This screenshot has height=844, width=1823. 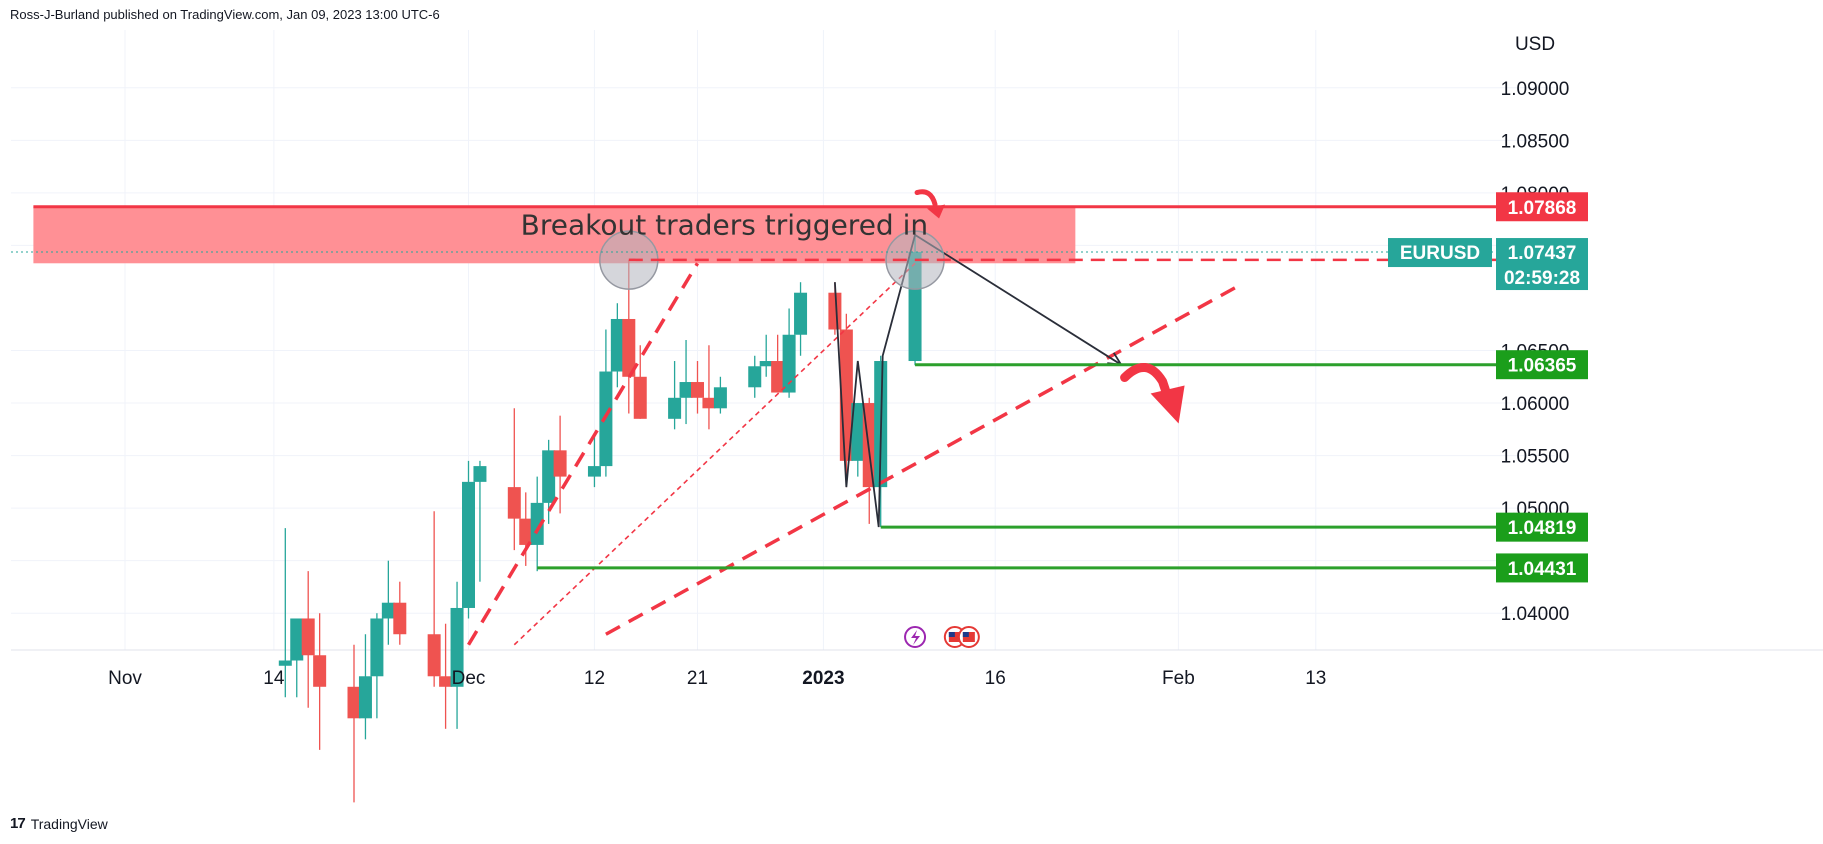 I want to click on time-tick-label: Feb, so click(x=1178, y=678).